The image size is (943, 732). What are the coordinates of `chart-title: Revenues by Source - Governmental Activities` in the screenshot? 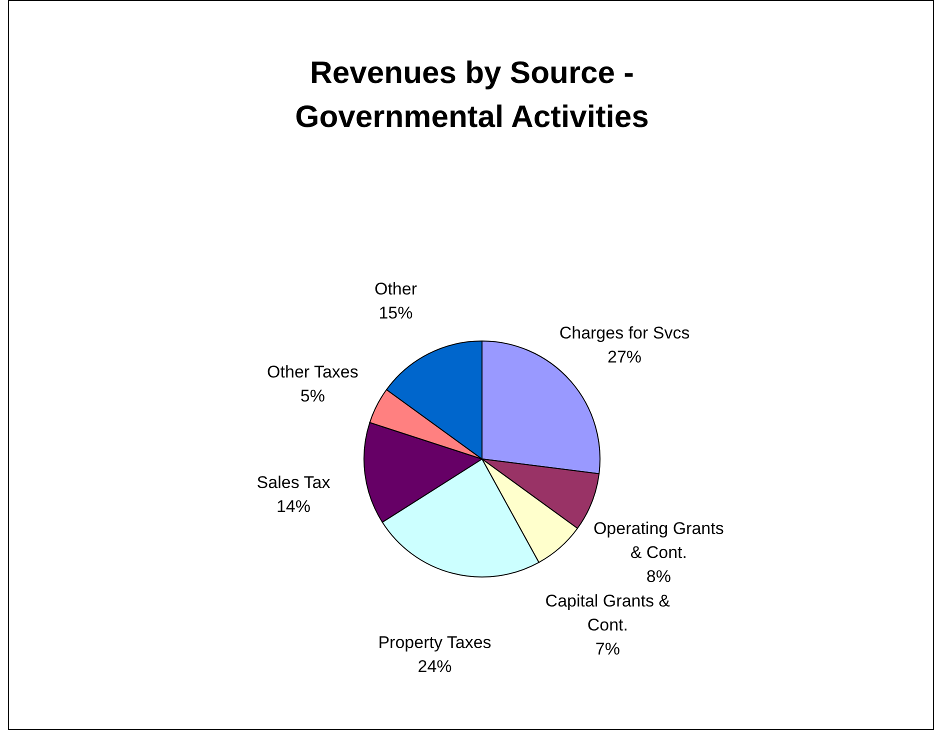 It's located at (472, 94).